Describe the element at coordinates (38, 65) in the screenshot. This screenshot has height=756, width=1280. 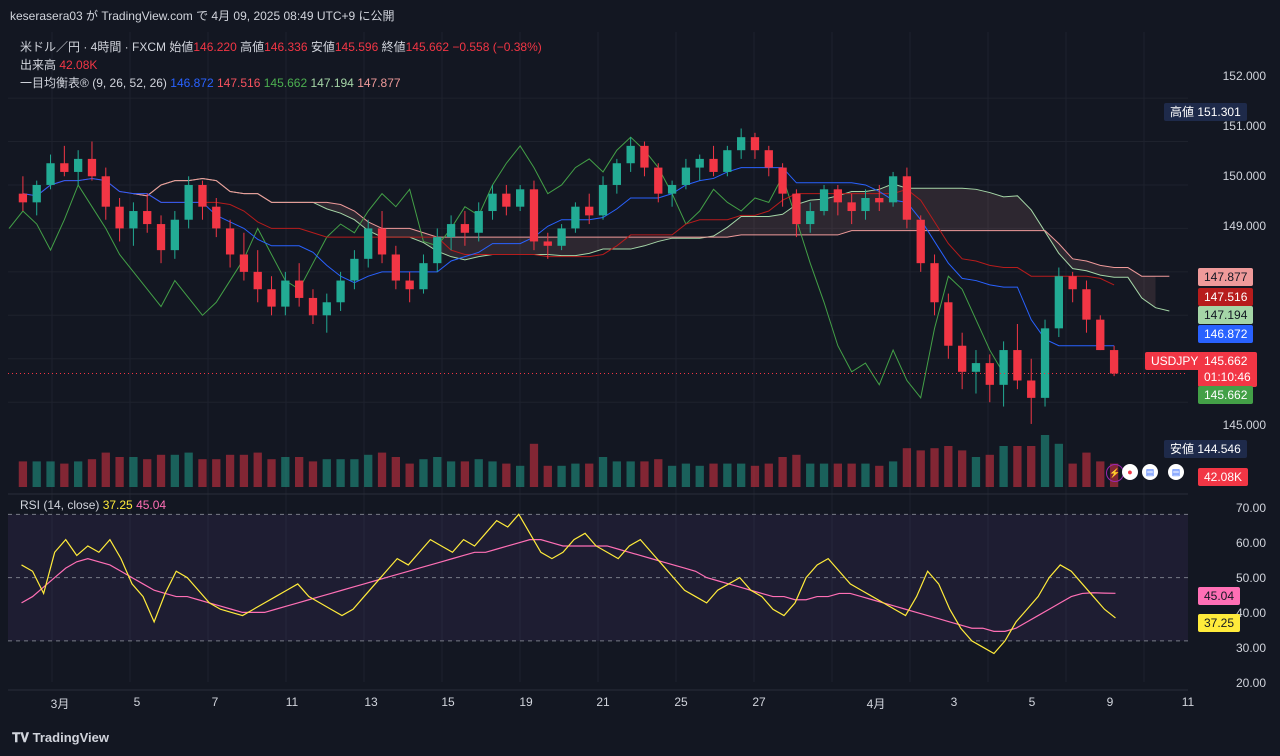
I see `volume-label: 出来高` at that location.